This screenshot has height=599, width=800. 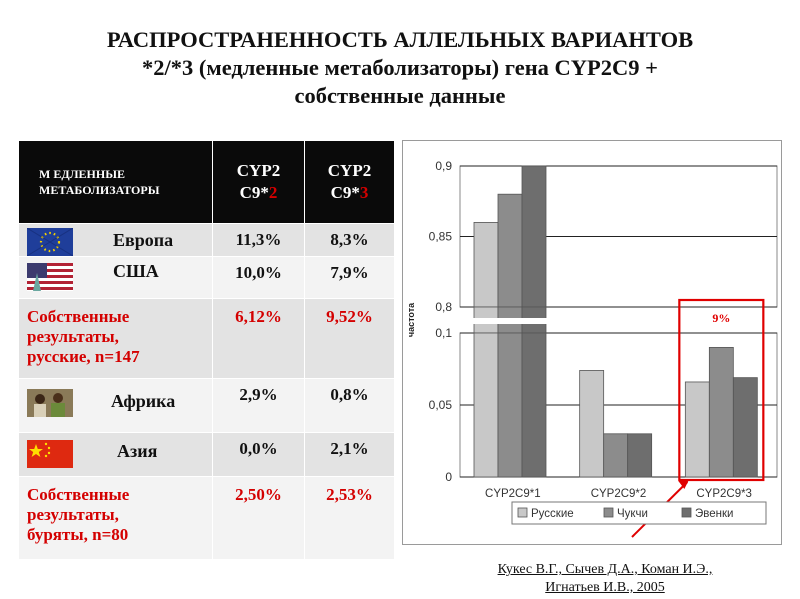 What do you see at coordinates (143, 401) in the screenshot?
I see `country-name: Африка` at bounding box center [143, 401].